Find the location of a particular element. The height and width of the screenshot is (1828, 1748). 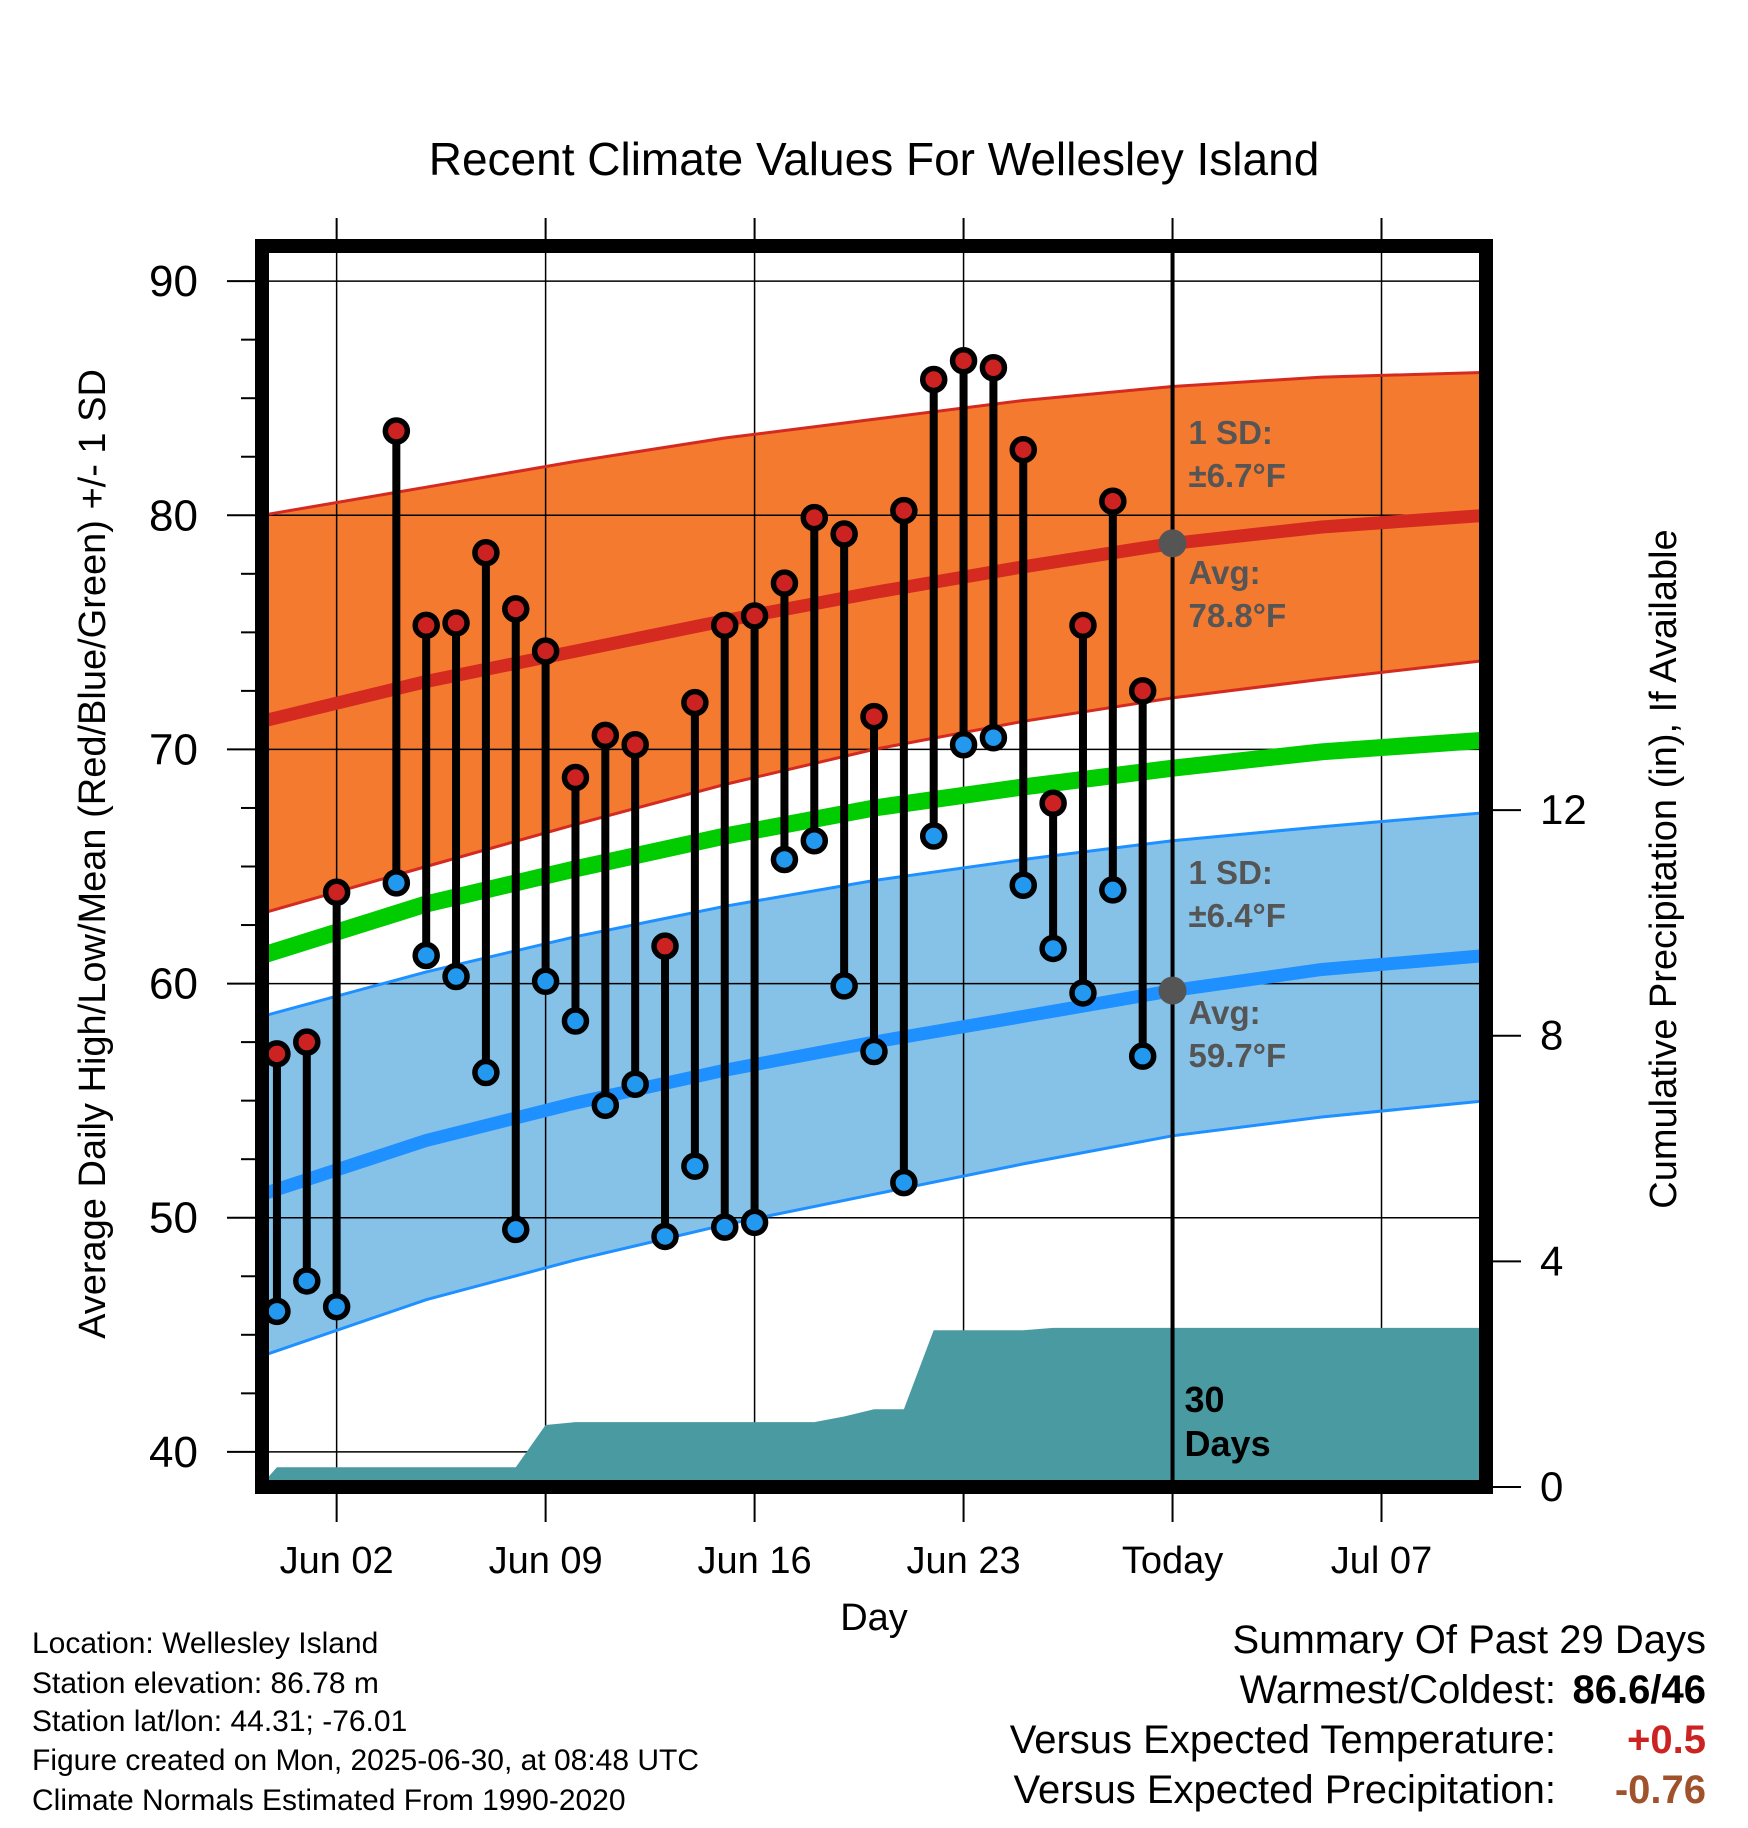

today-low-avg-dot is located at coordinates (1172, 990).